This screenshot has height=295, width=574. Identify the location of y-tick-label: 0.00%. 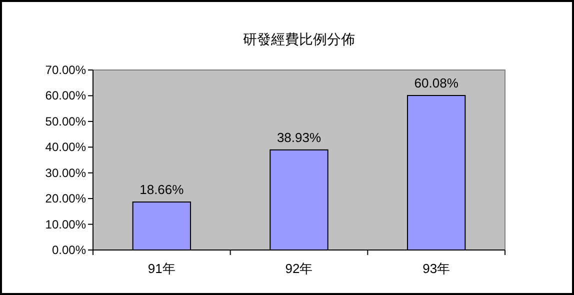
(69, 250).